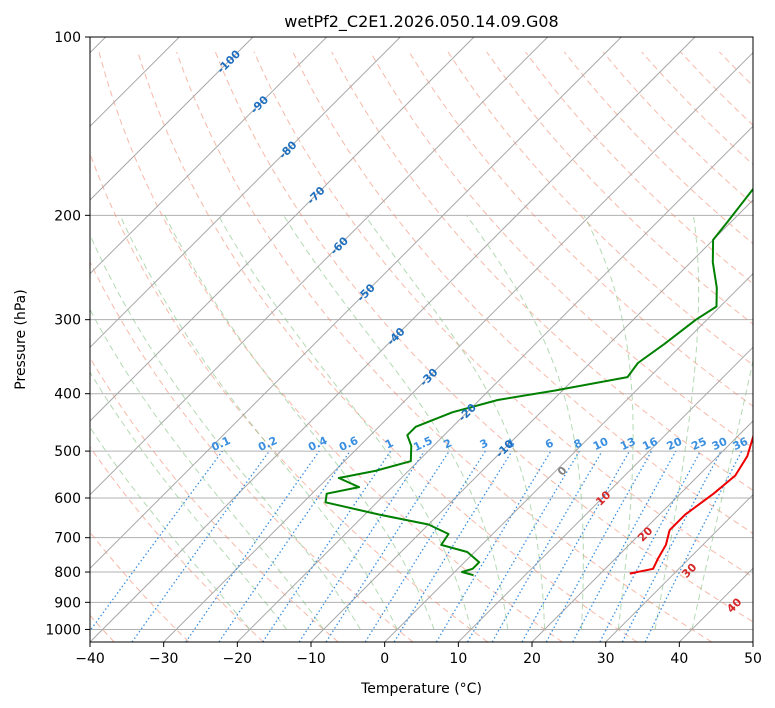 The width and height of the screenshot is (775, 708). I want to click on y-tick-label: 800, so click(67, 573).